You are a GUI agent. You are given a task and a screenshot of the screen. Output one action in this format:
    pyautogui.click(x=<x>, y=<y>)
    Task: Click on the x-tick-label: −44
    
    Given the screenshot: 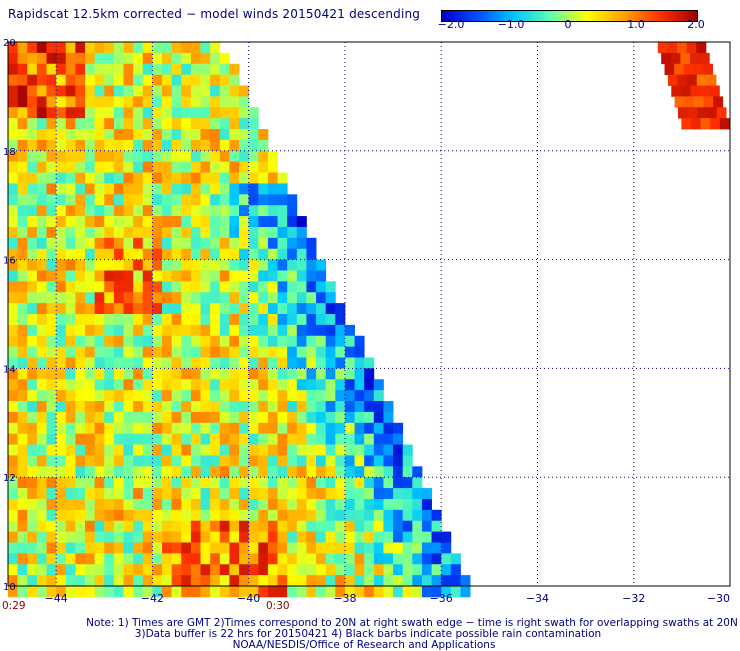 What is the action you would take?
    pyautogui.click(x=56, y=598)
    